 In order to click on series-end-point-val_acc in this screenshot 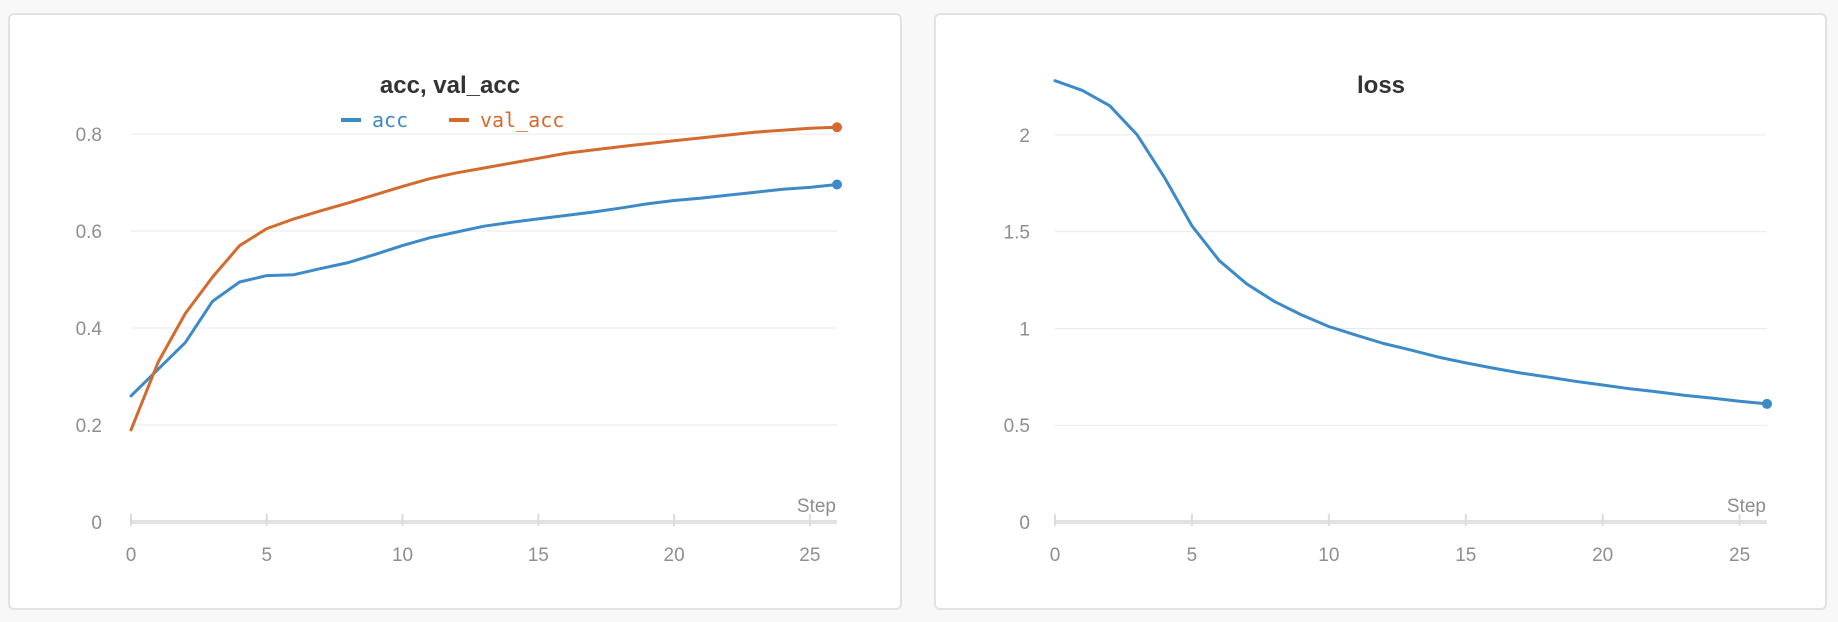, I will do `click(837, 127)`.